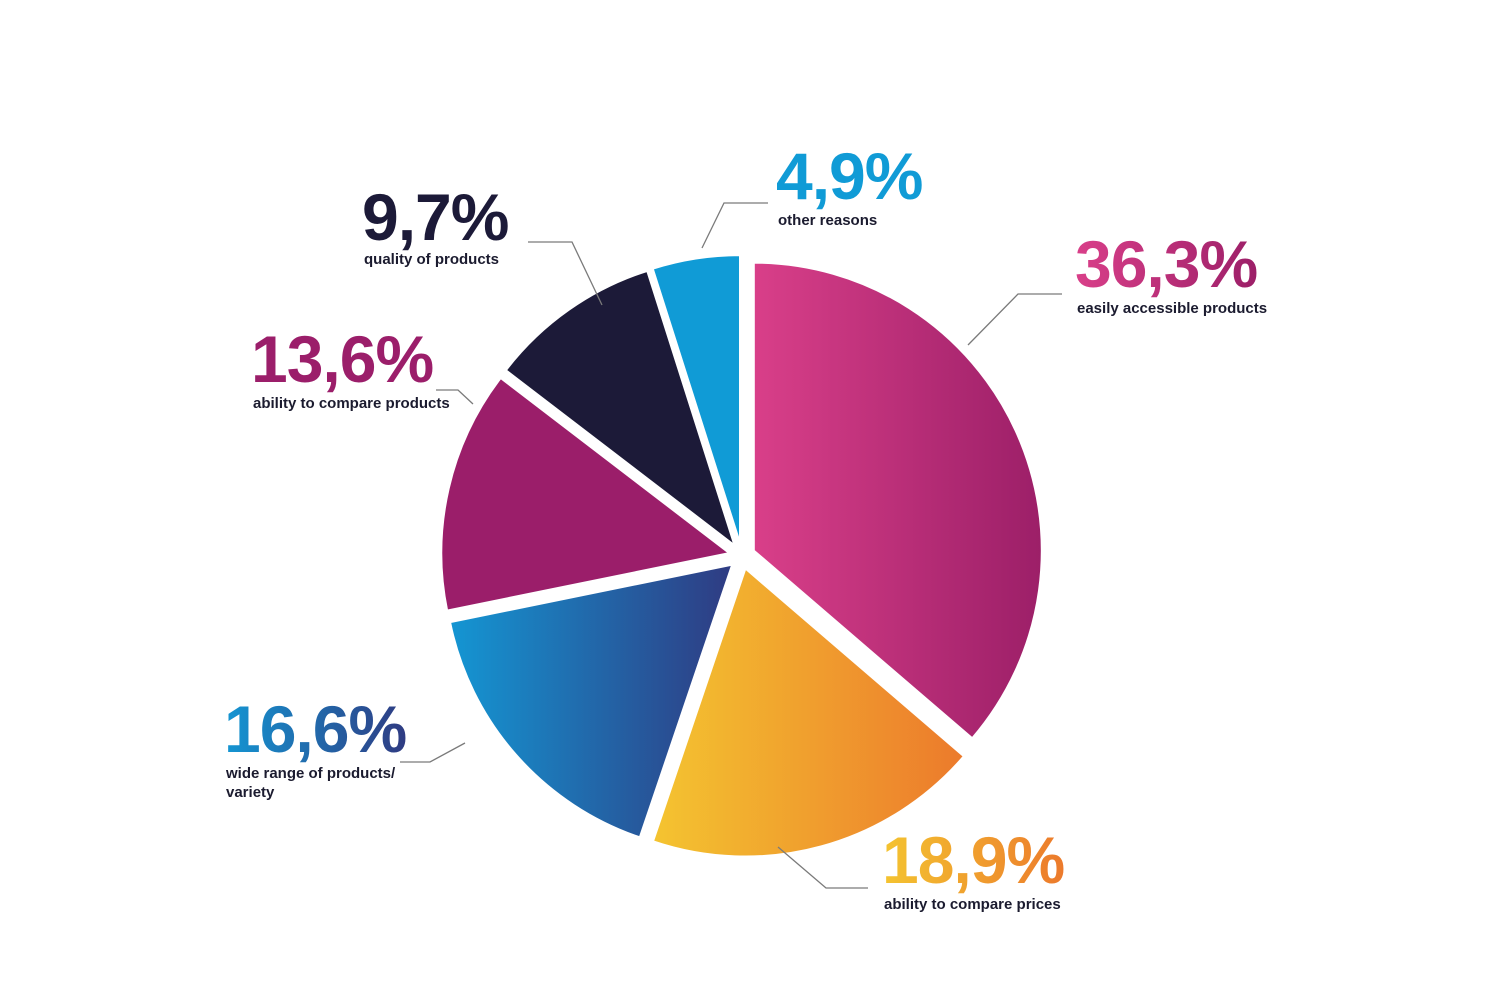  What do you see at coordinates (342, 359) in the screenshot?
I see `slice-label-compare-products: 13,6%` at bounding box center [342, 359].